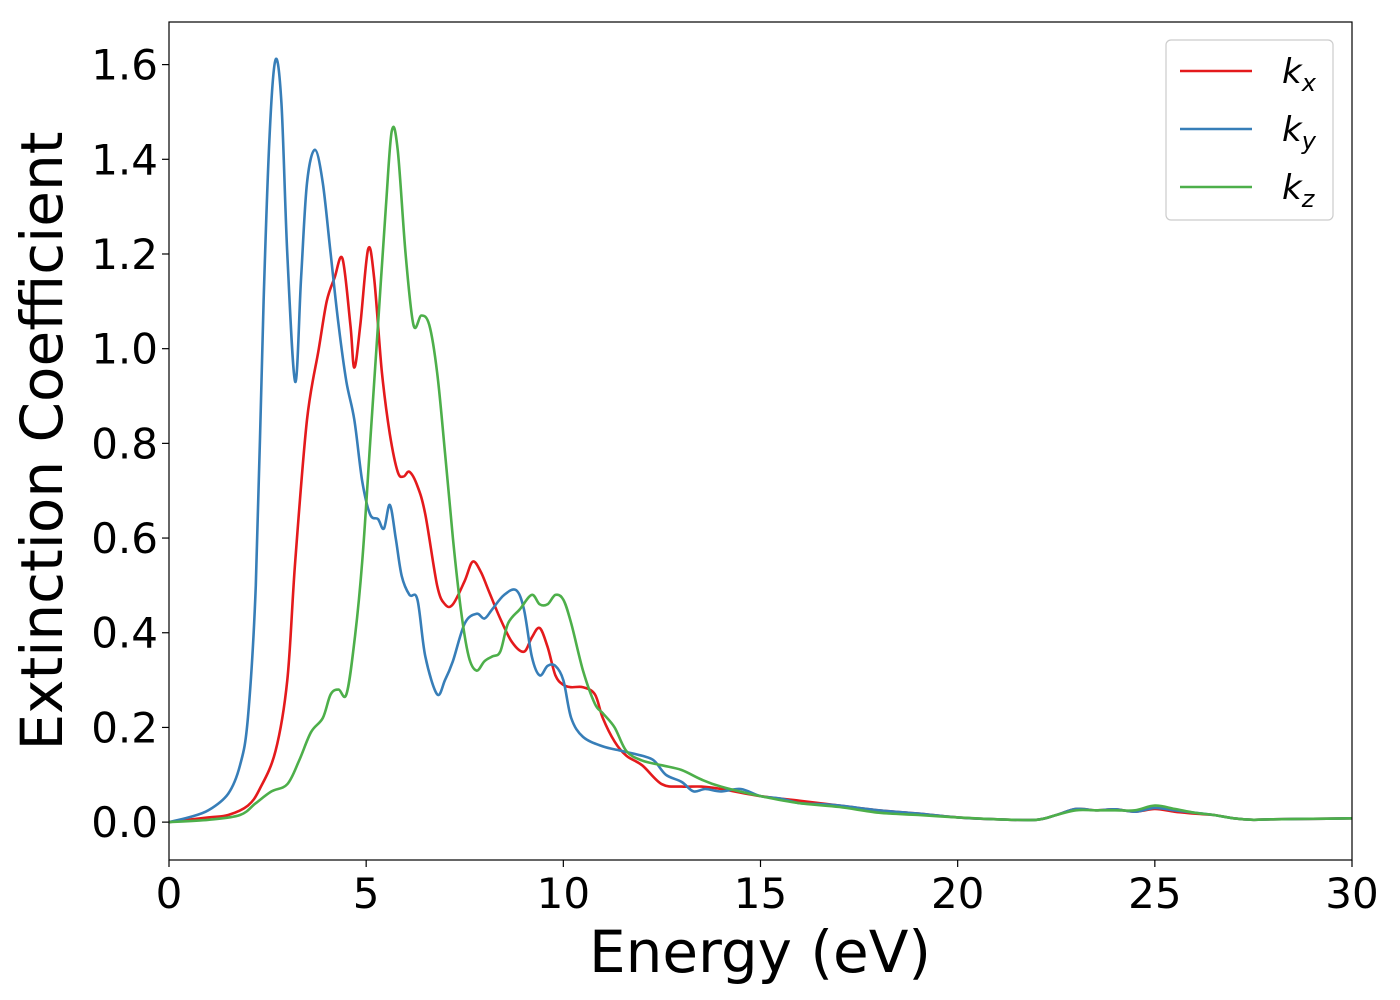  I want to click on legend-label-x: kx, so click(1299, 74).